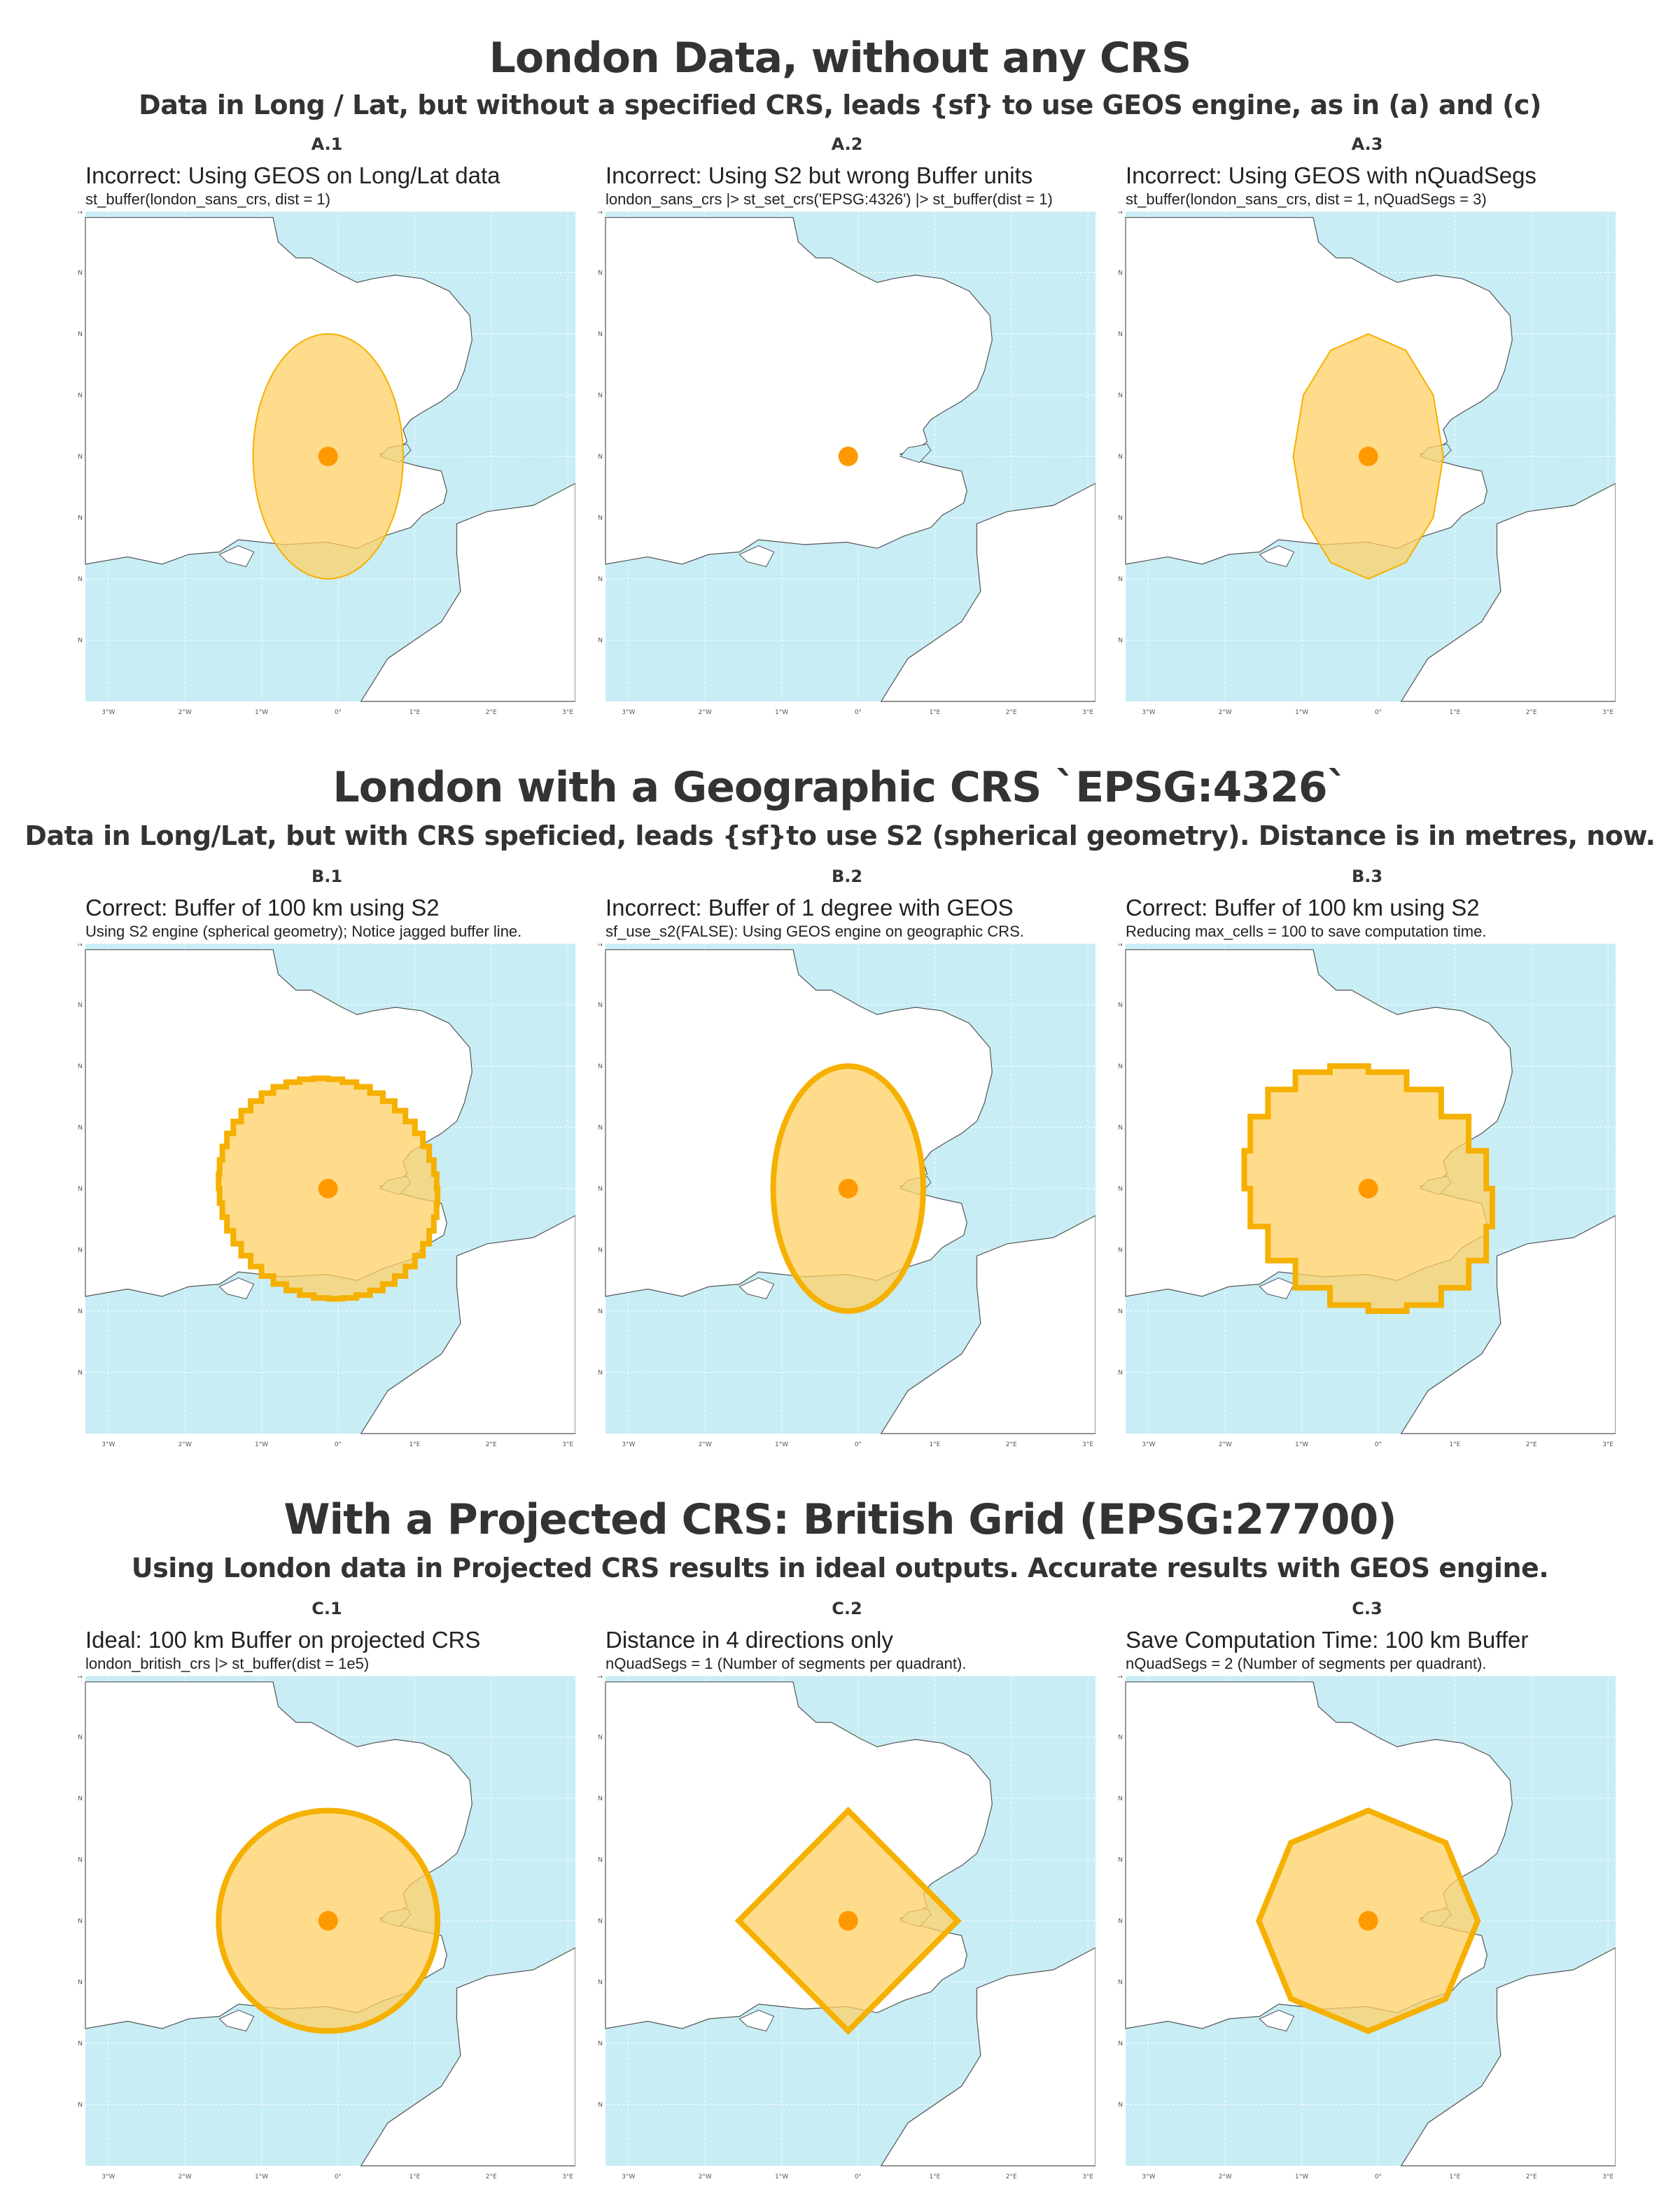 The width and height of the screenshot is (1680, 2205). What do you see at coordinates (283, 1640) in the screenshot?
I see `panel-title: Ideal: 100 km Buffer on projected CRS` at bounding box center [283, 1640].